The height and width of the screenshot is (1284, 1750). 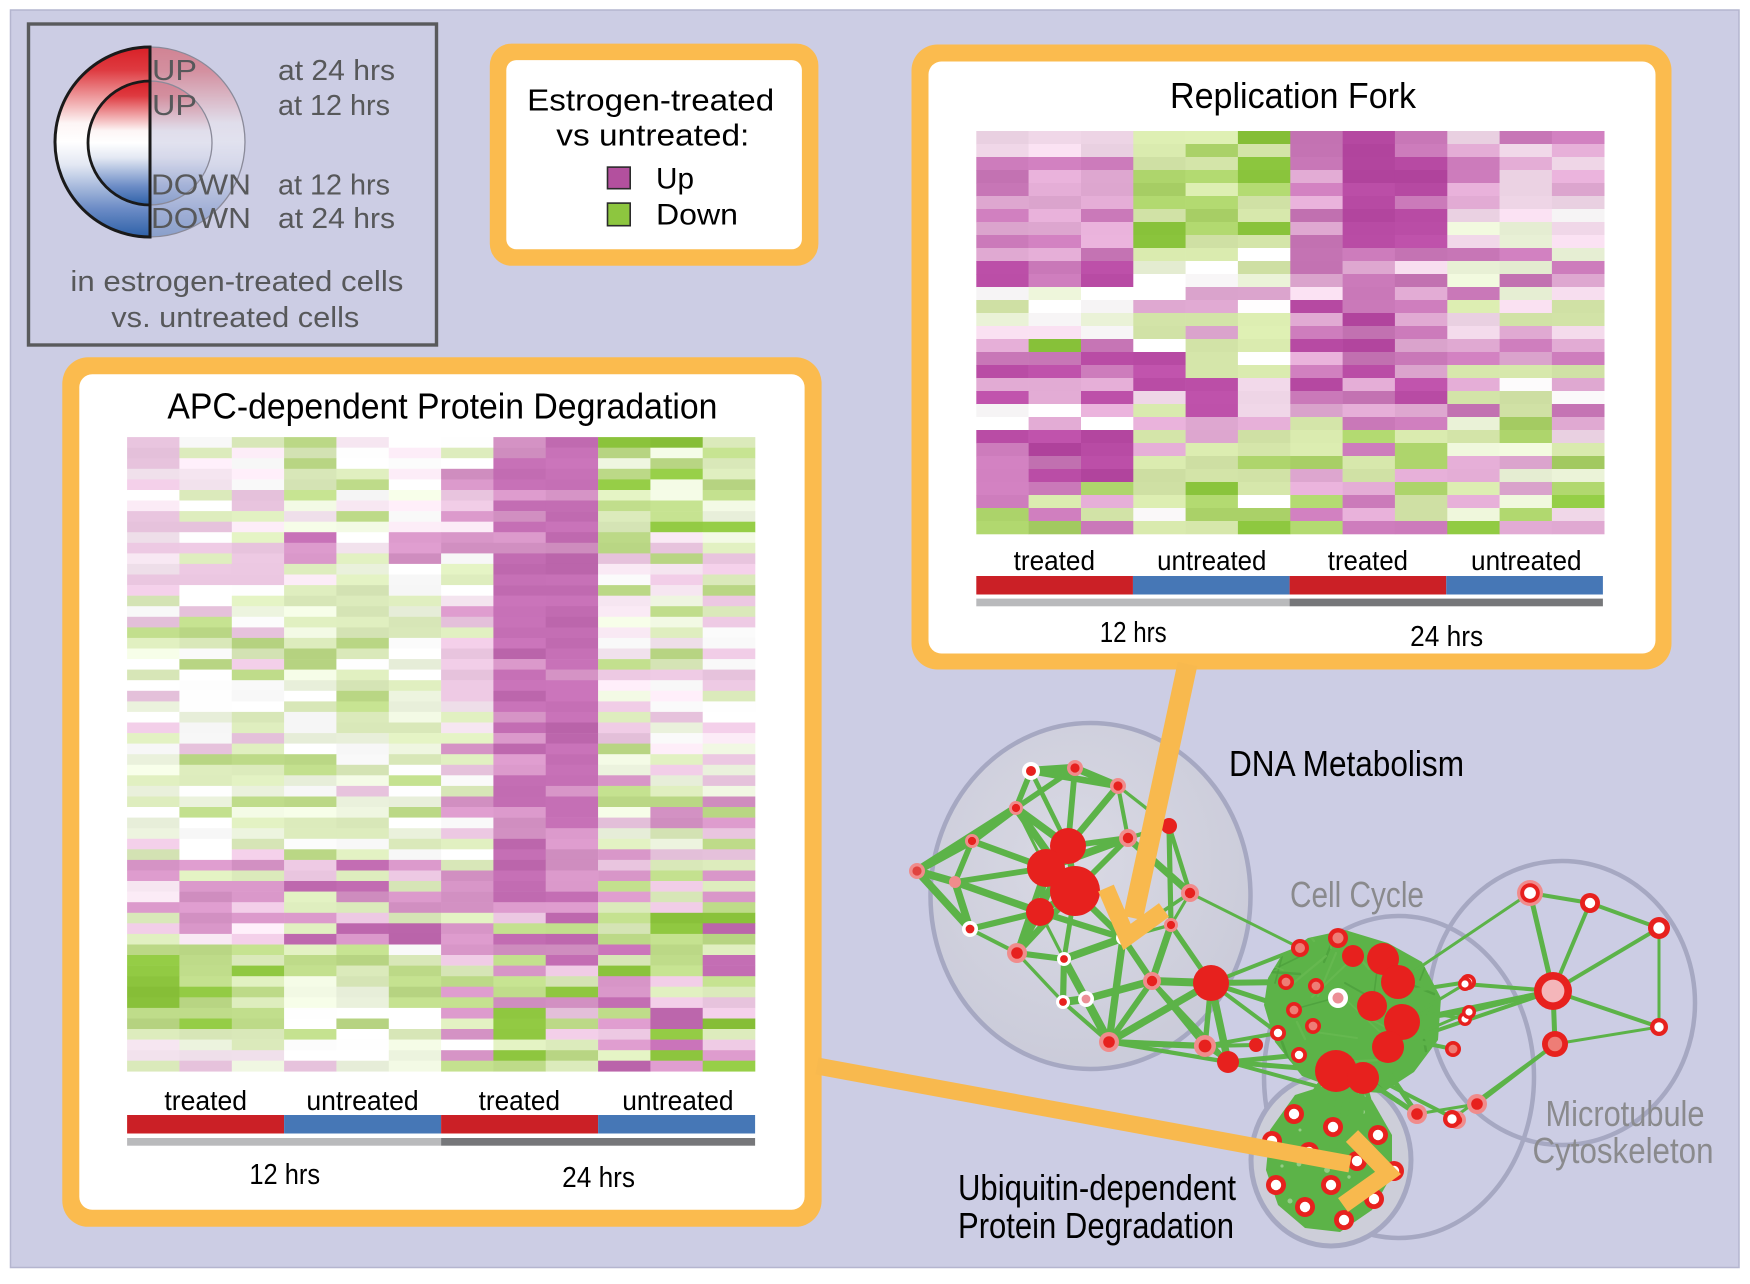 I want to click on svg-text: Ubiquitin-dependent, so click(x=1097, y=1187).